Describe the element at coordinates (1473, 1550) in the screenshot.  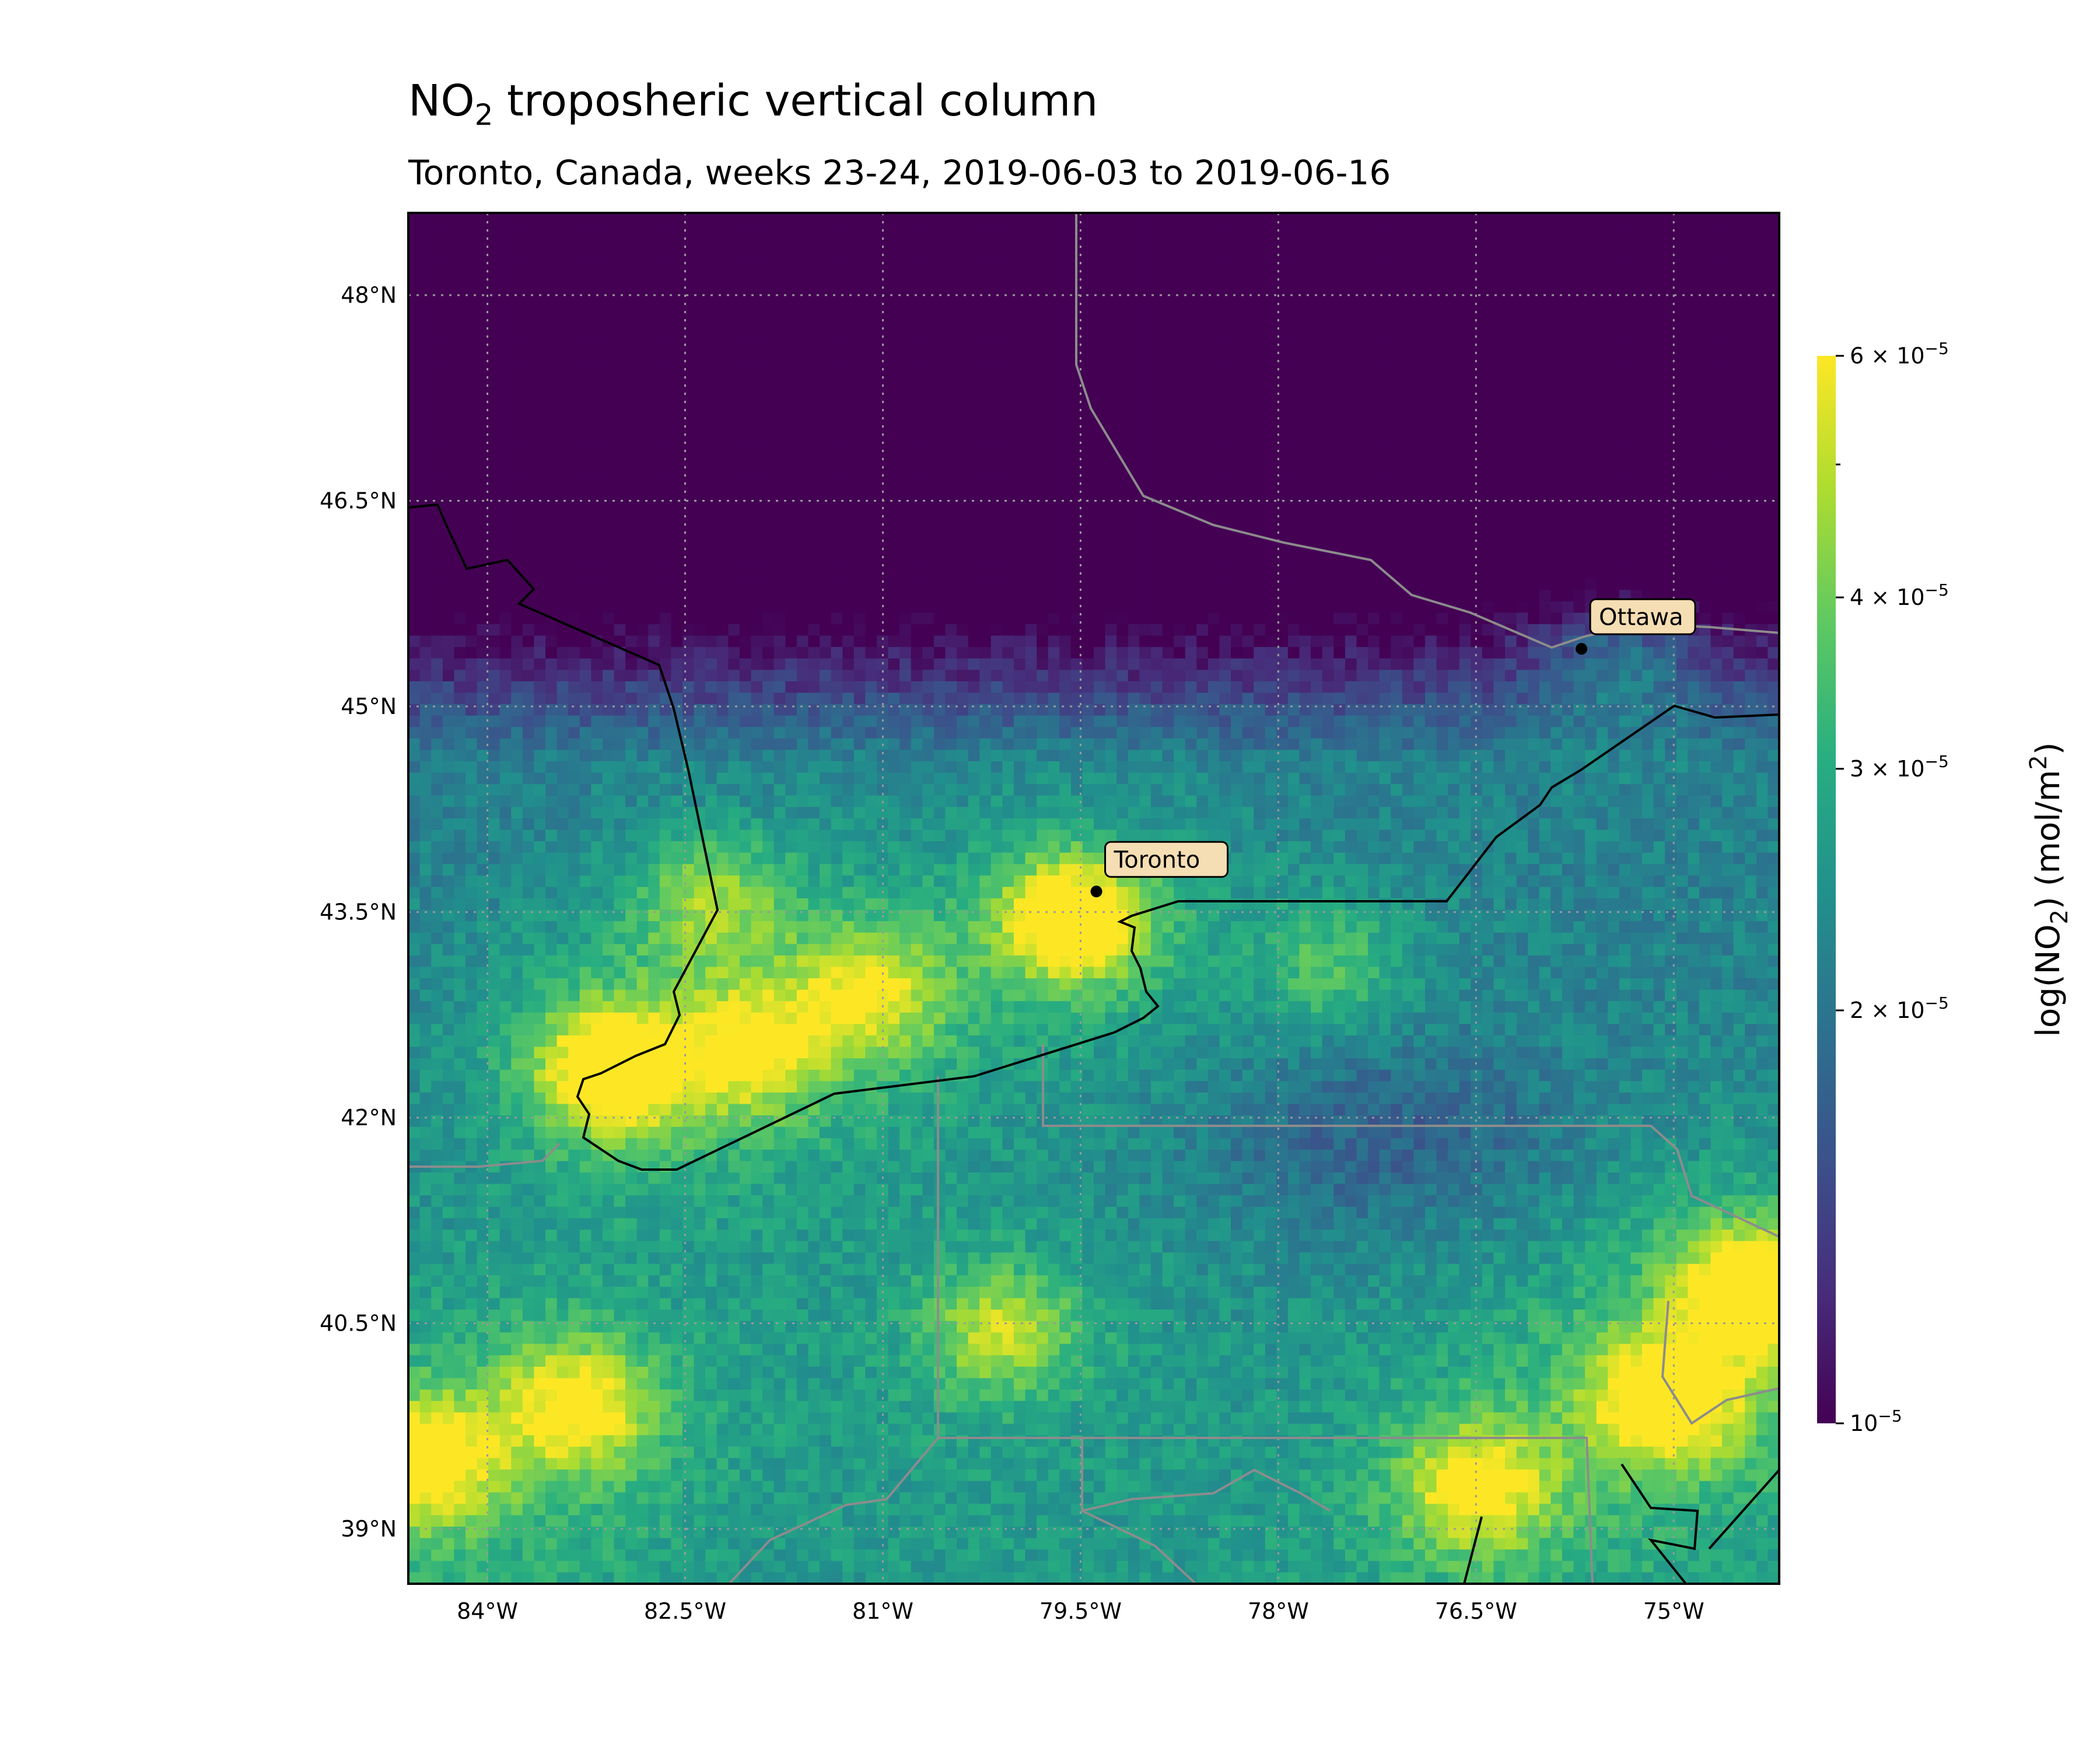
I see `potomac-shore` at that location.